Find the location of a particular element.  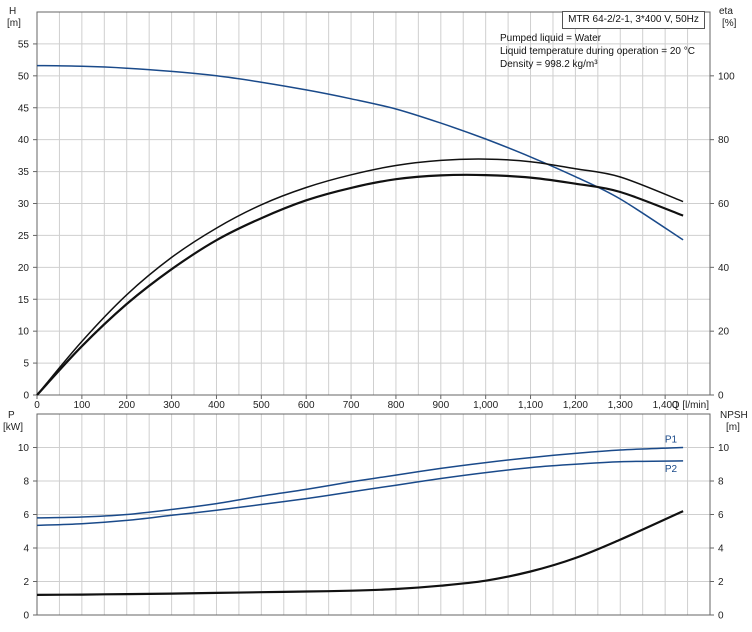

x-tick-label: 600 is located at coordinates (306, 405).